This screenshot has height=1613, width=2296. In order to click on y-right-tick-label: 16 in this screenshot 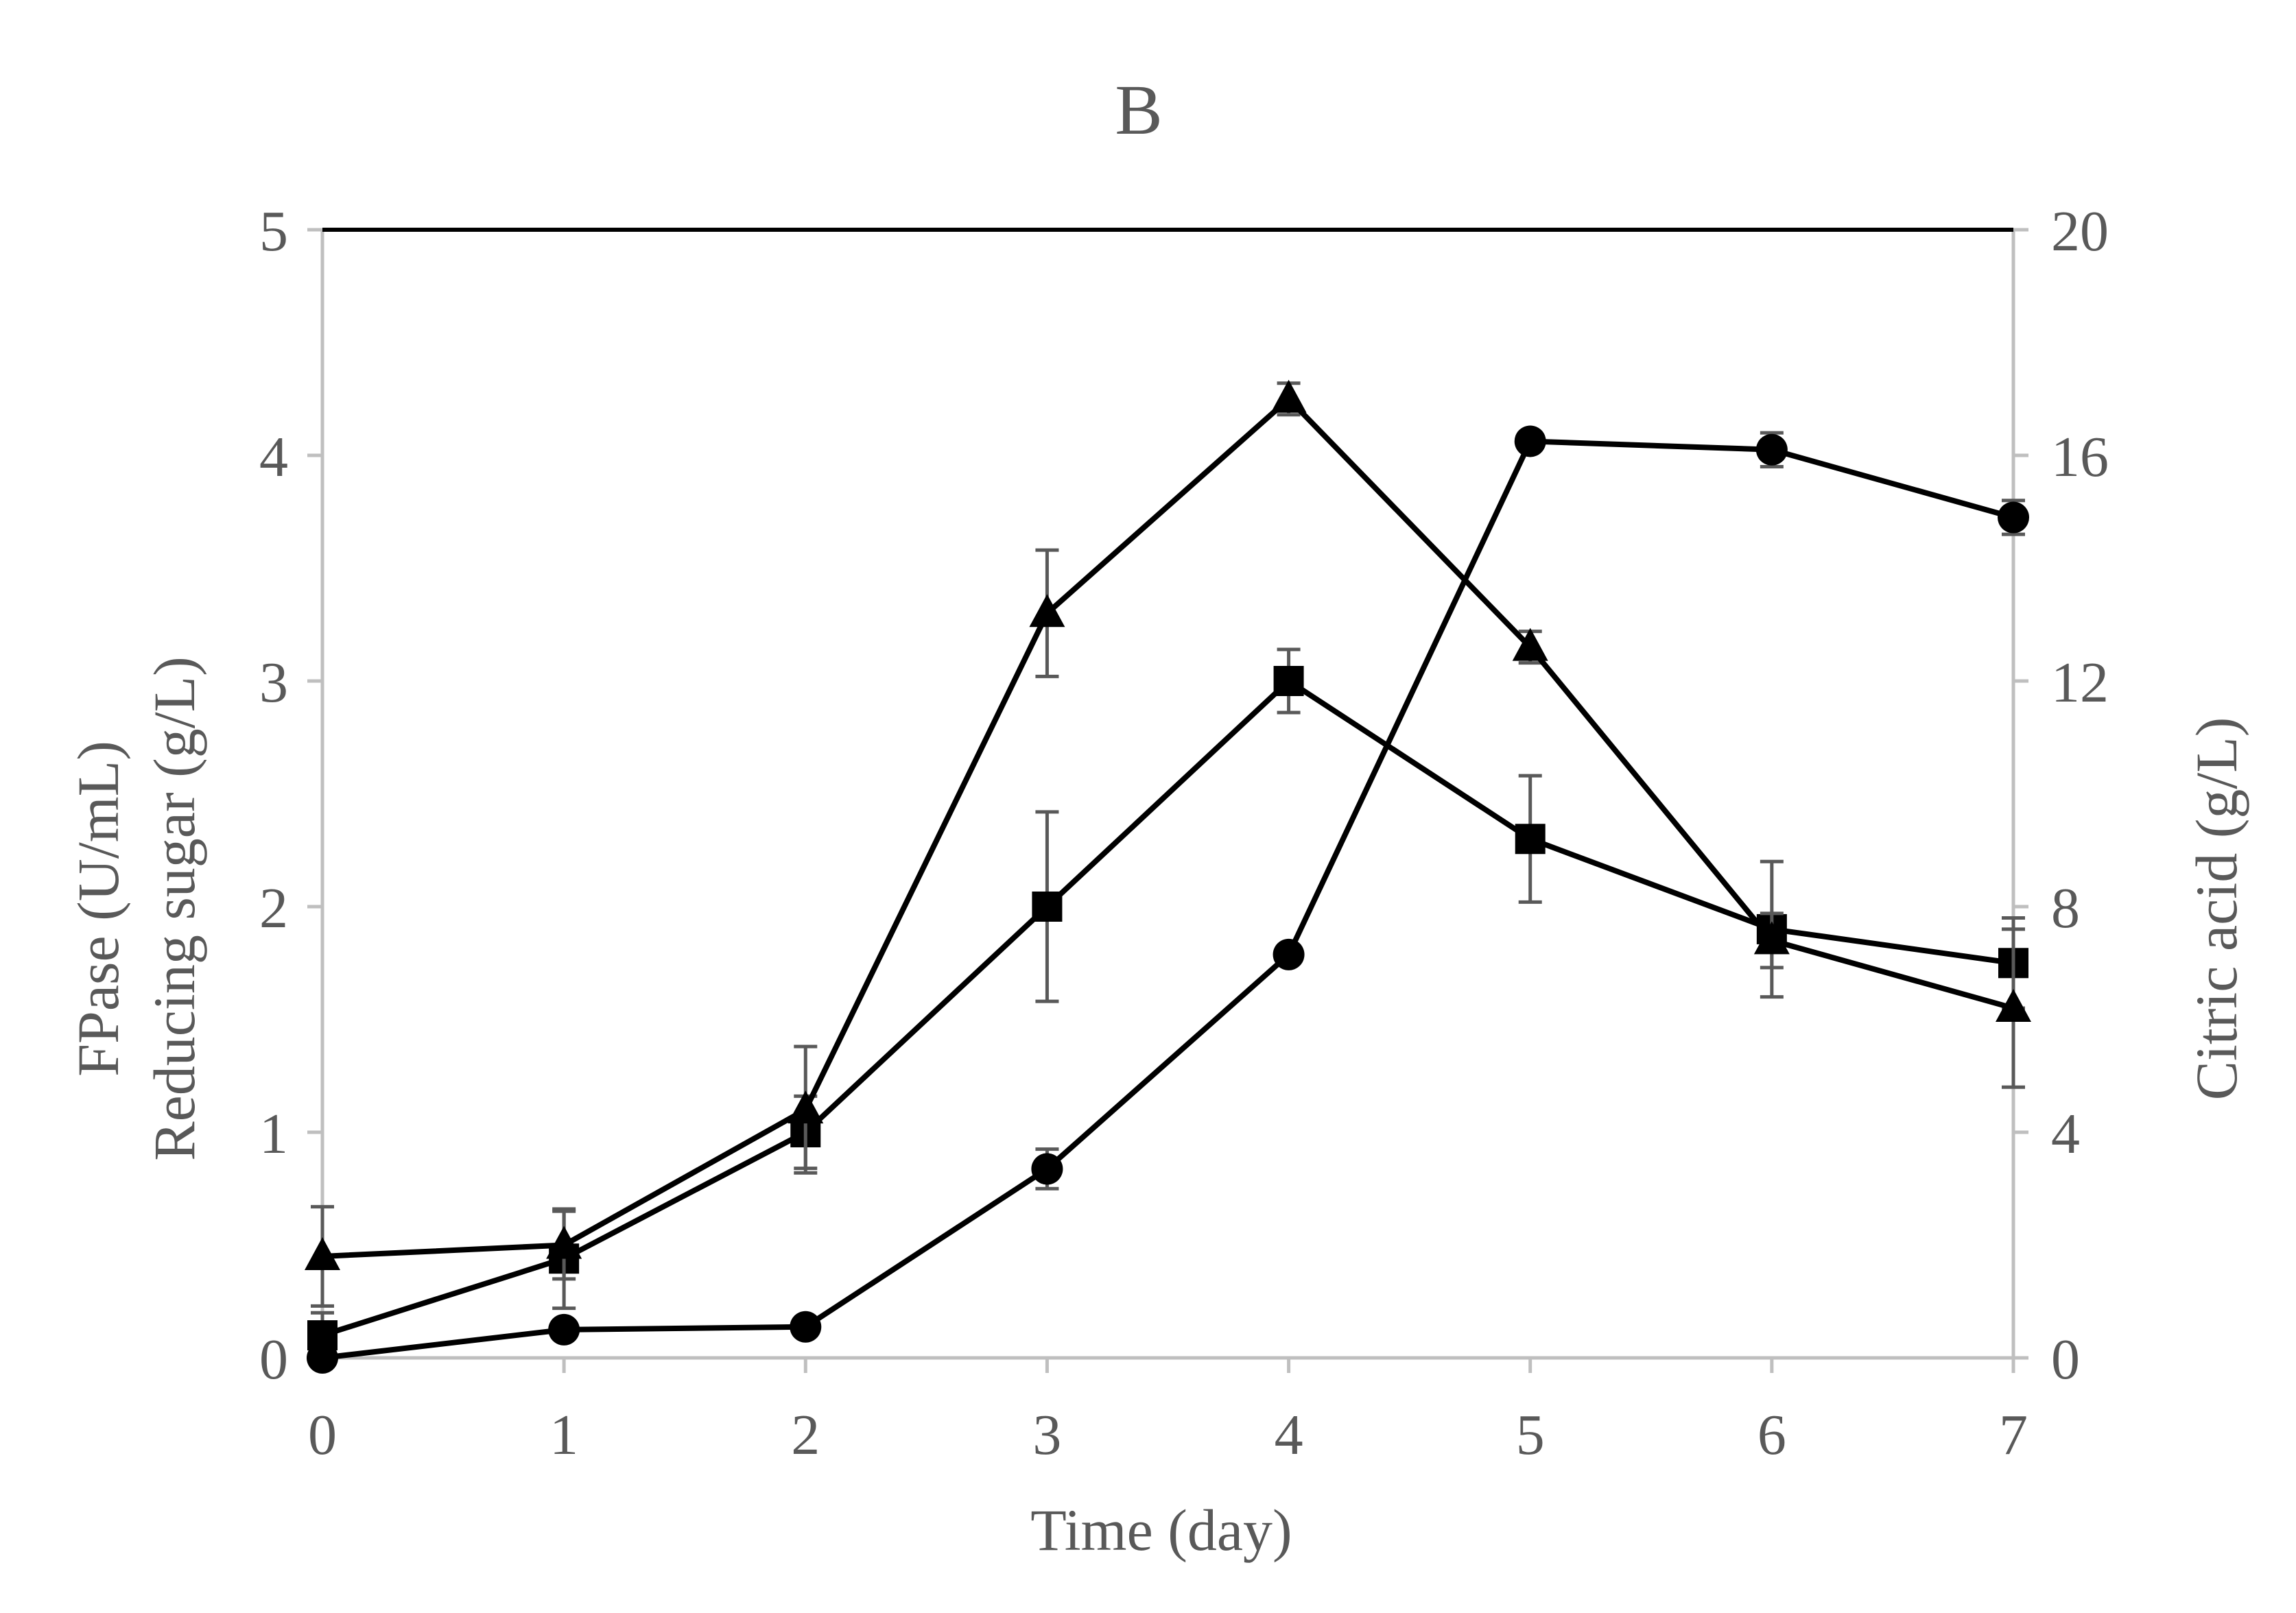, I will do `click(2080, 457)`.